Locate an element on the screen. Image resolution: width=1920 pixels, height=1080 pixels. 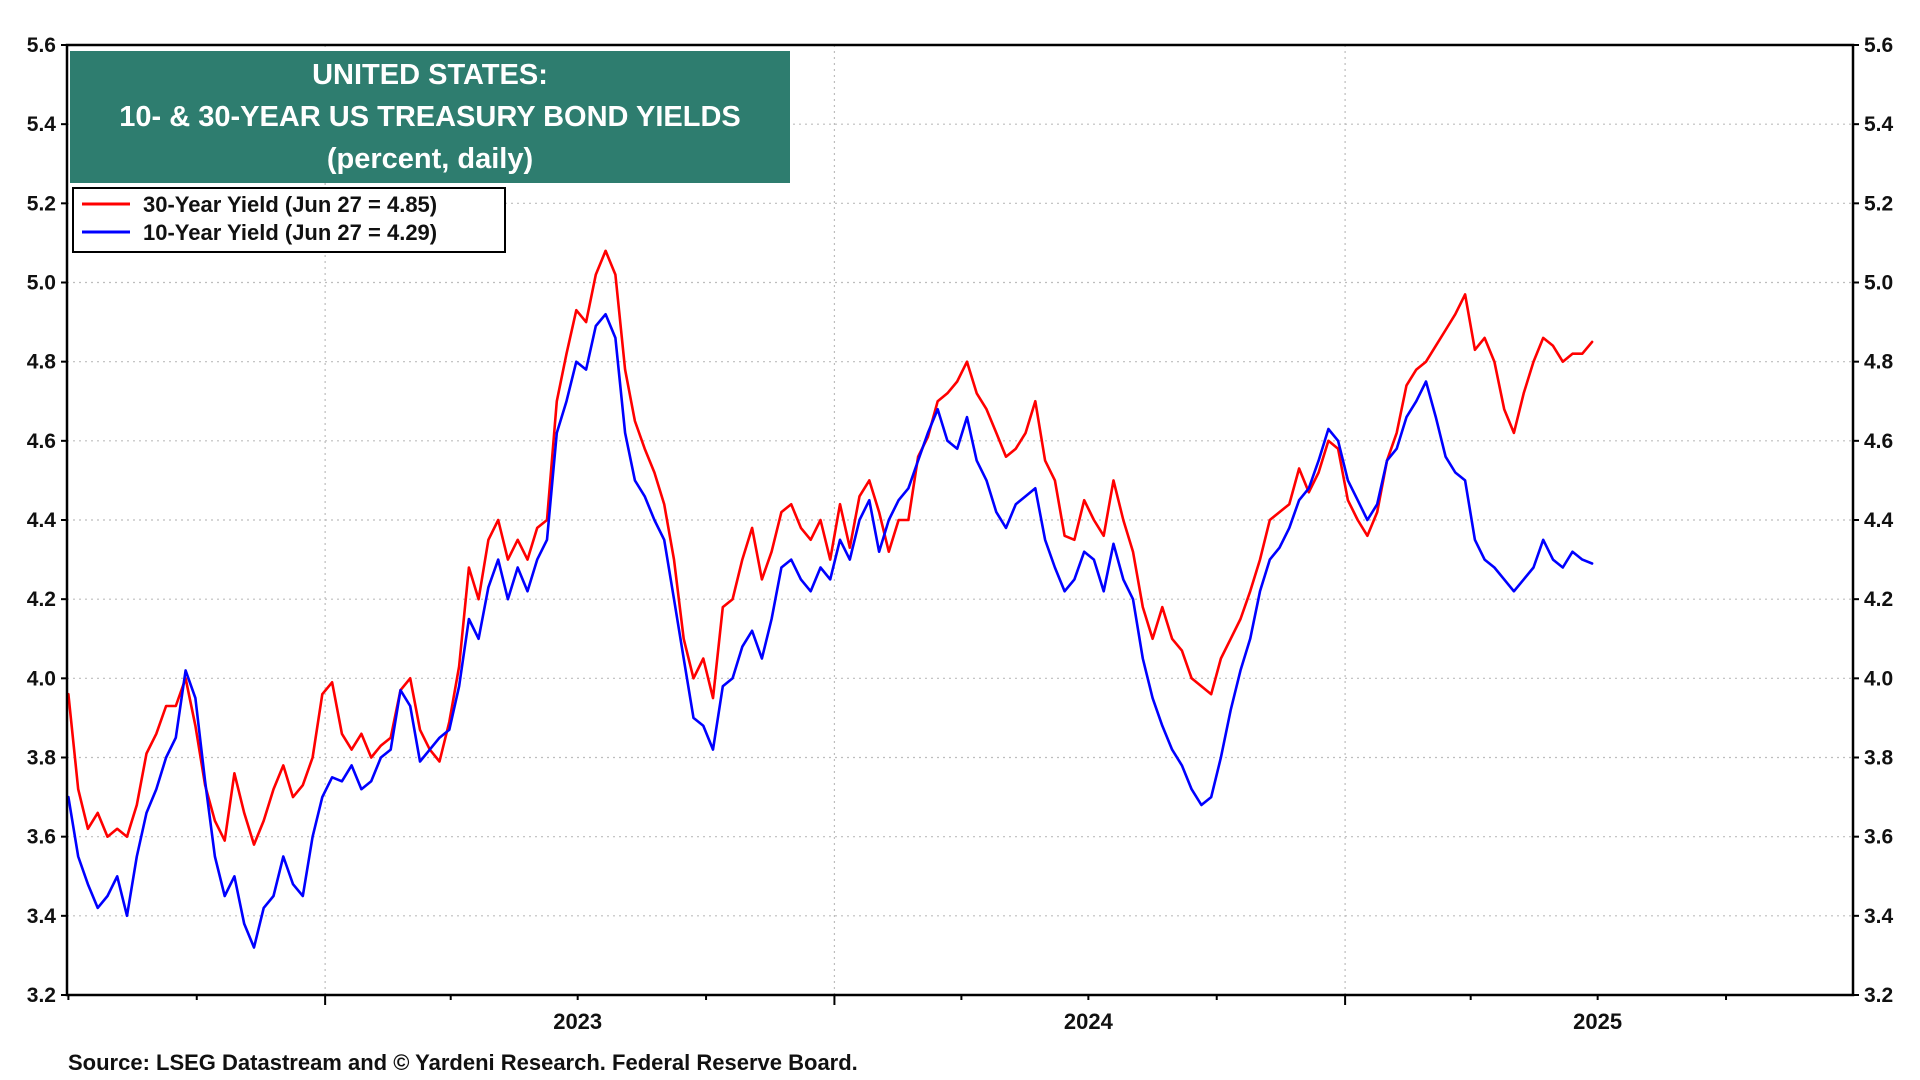
y-tick-label-left: 4.2 is located at coordinates (41, 599).